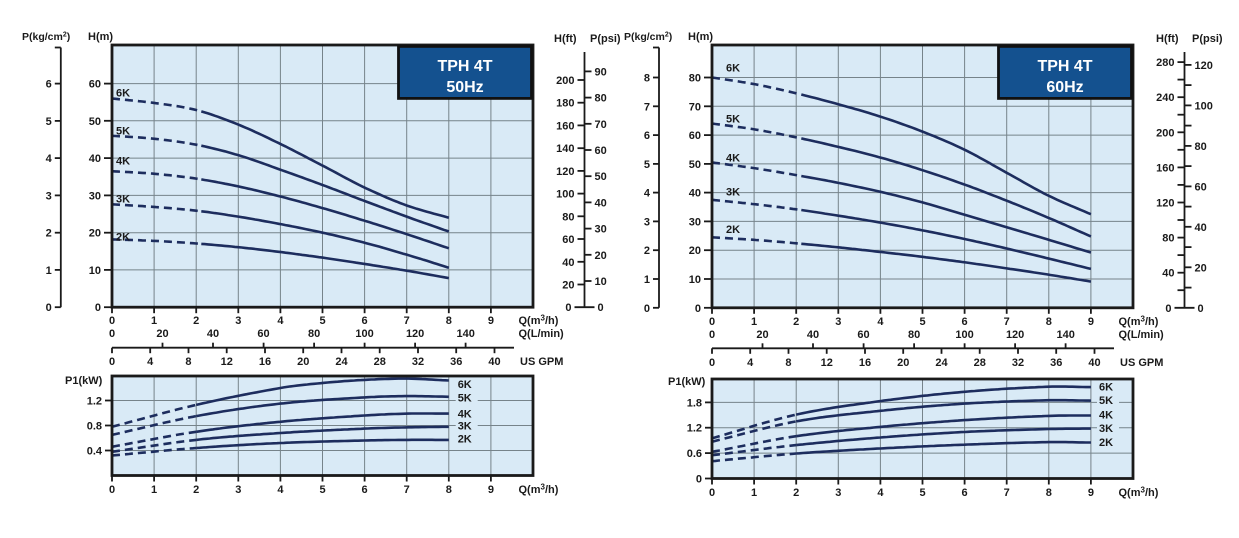 The height and width of the screenshot is (538, 1239). What do you see at coordinates (827, 363) in the screenshot?
I see `svg-text: 12` at bounding box center [827, 363].